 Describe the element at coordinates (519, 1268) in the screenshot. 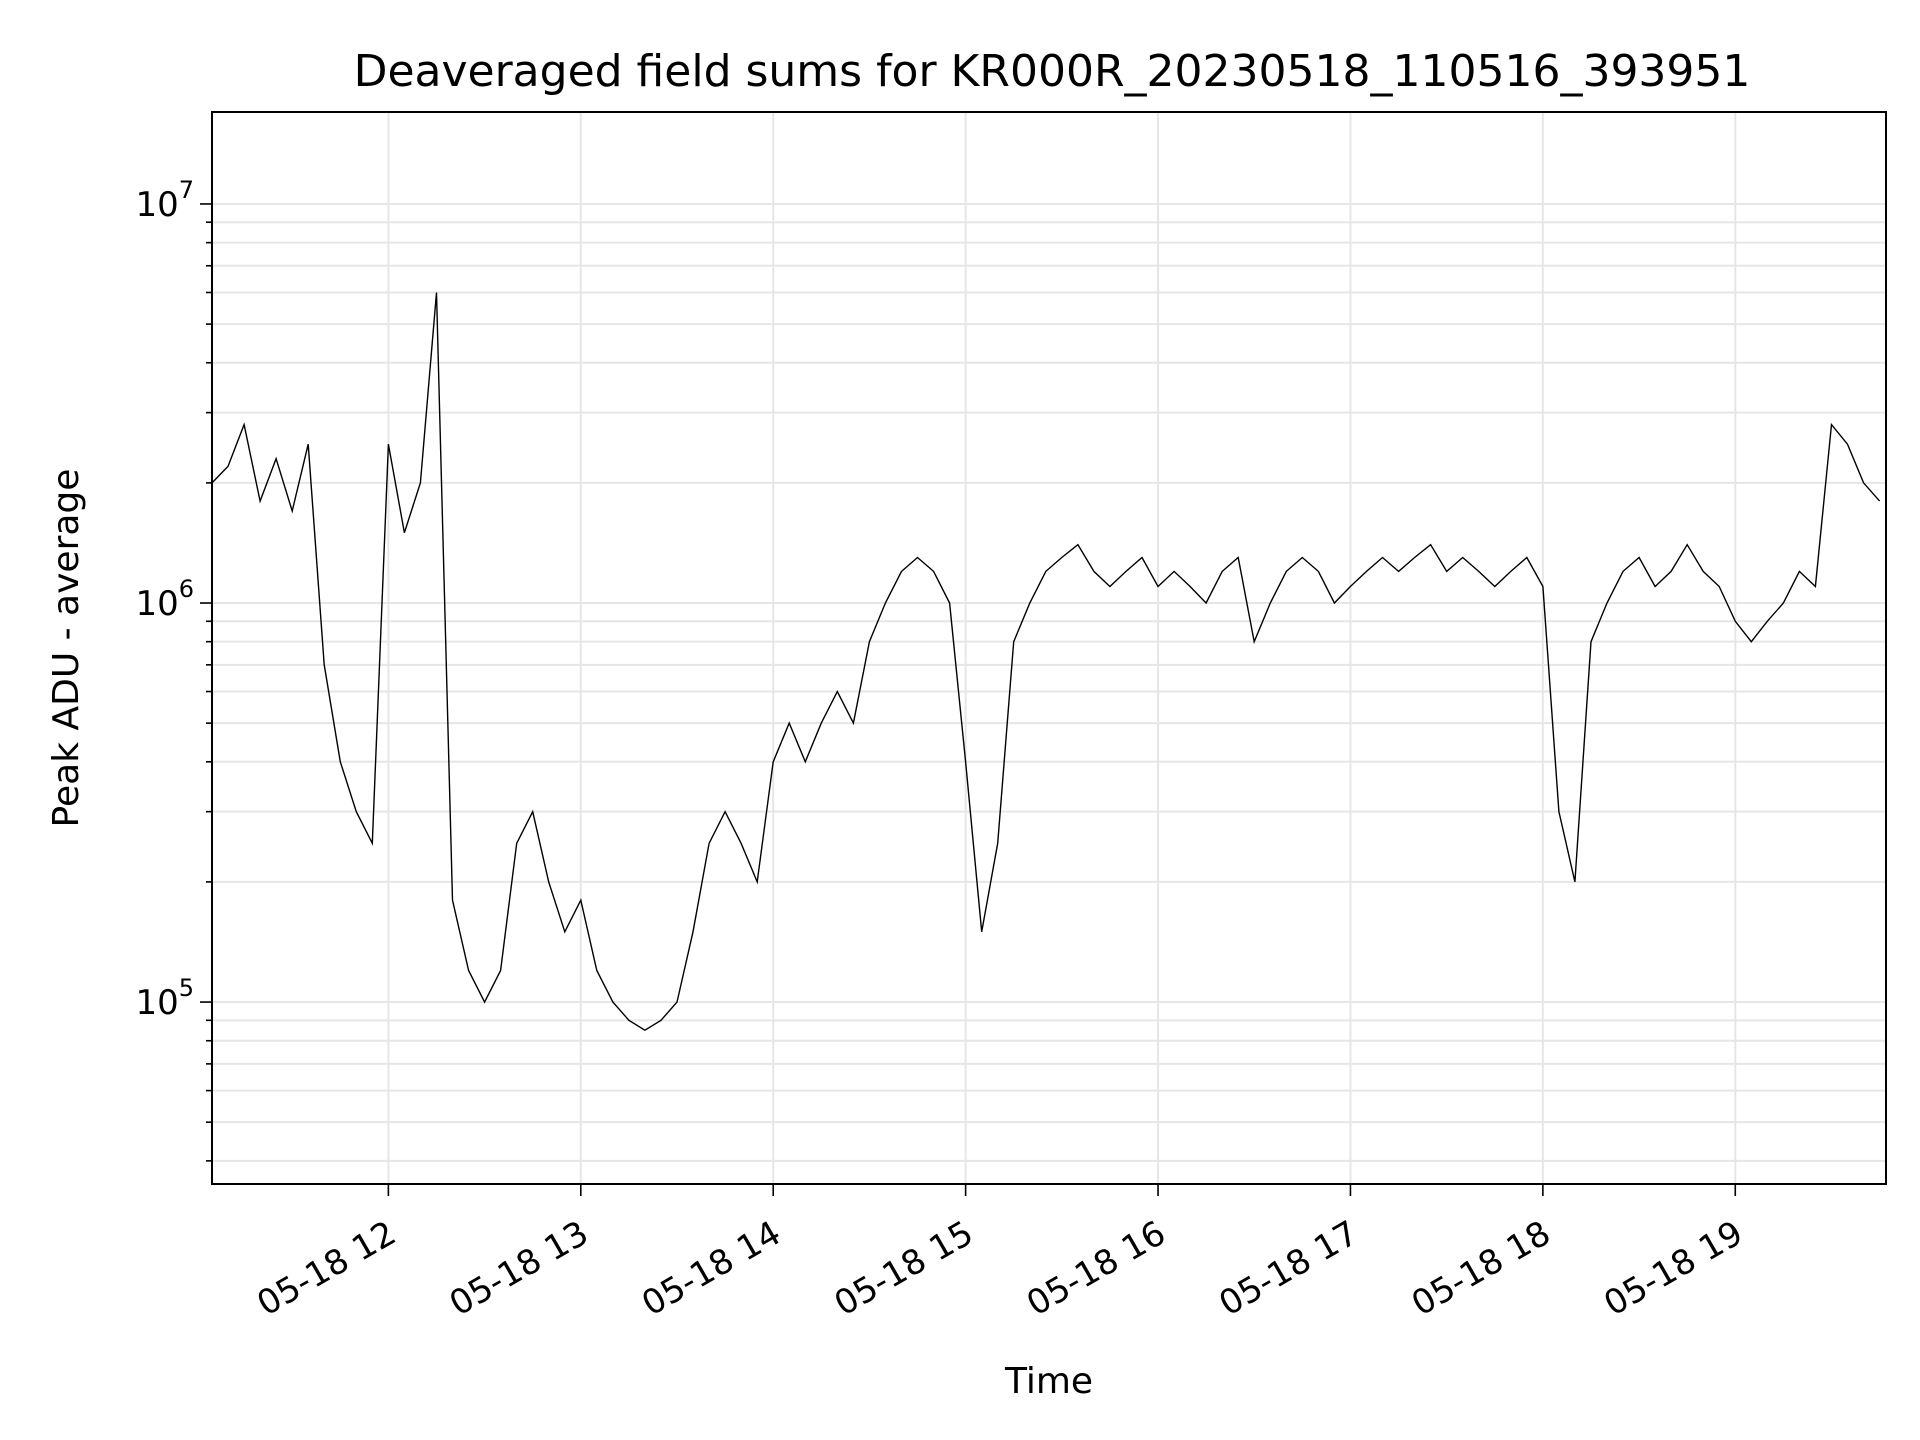

I see `x-tick-label: 05-18 13` at that location.